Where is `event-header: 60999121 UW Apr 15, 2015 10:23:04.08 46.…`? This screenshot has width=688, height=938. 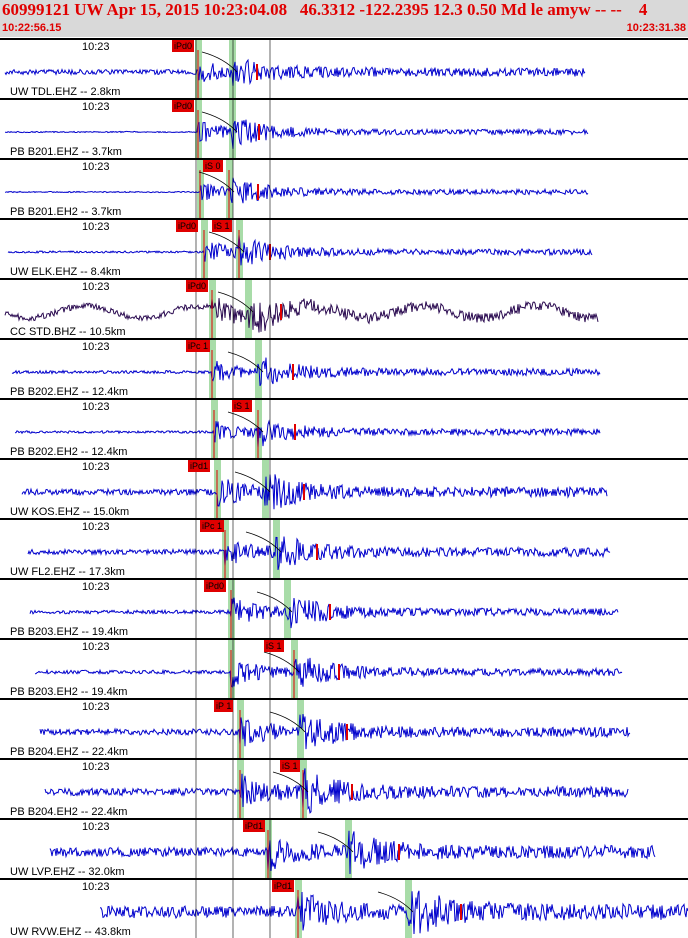 event-header: 60999121 UW Apr 15, 2015 10:23:04.08 46.… is located at coordinates (344, 18).